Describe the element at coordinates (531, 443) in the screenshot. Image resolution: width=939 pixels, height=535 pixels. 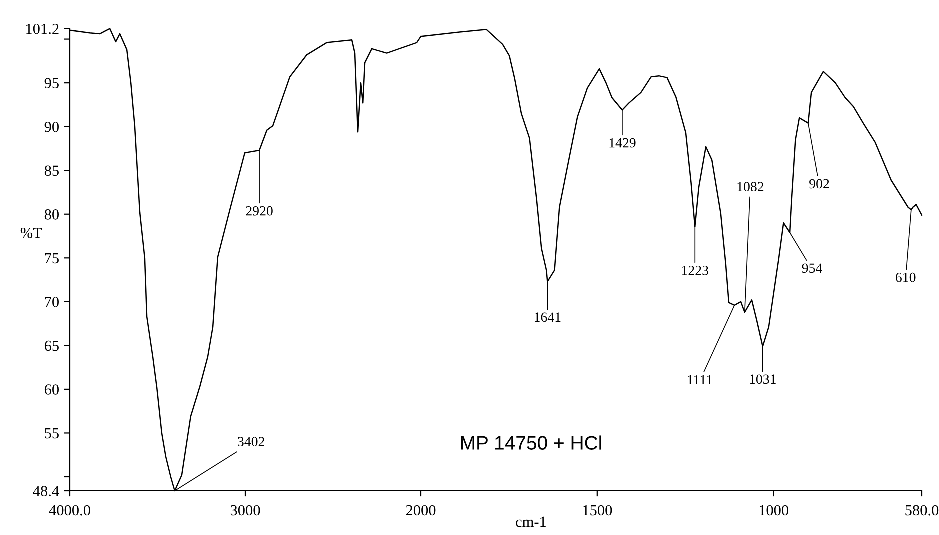
I see `annotation: MP 14750 + HCl` at that location.